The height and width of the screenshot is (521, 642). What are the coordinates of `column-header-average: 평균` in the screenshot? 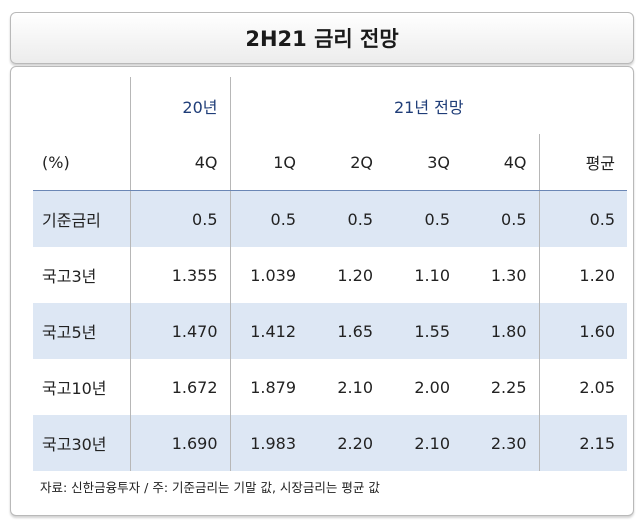 It's located at (583, 162).